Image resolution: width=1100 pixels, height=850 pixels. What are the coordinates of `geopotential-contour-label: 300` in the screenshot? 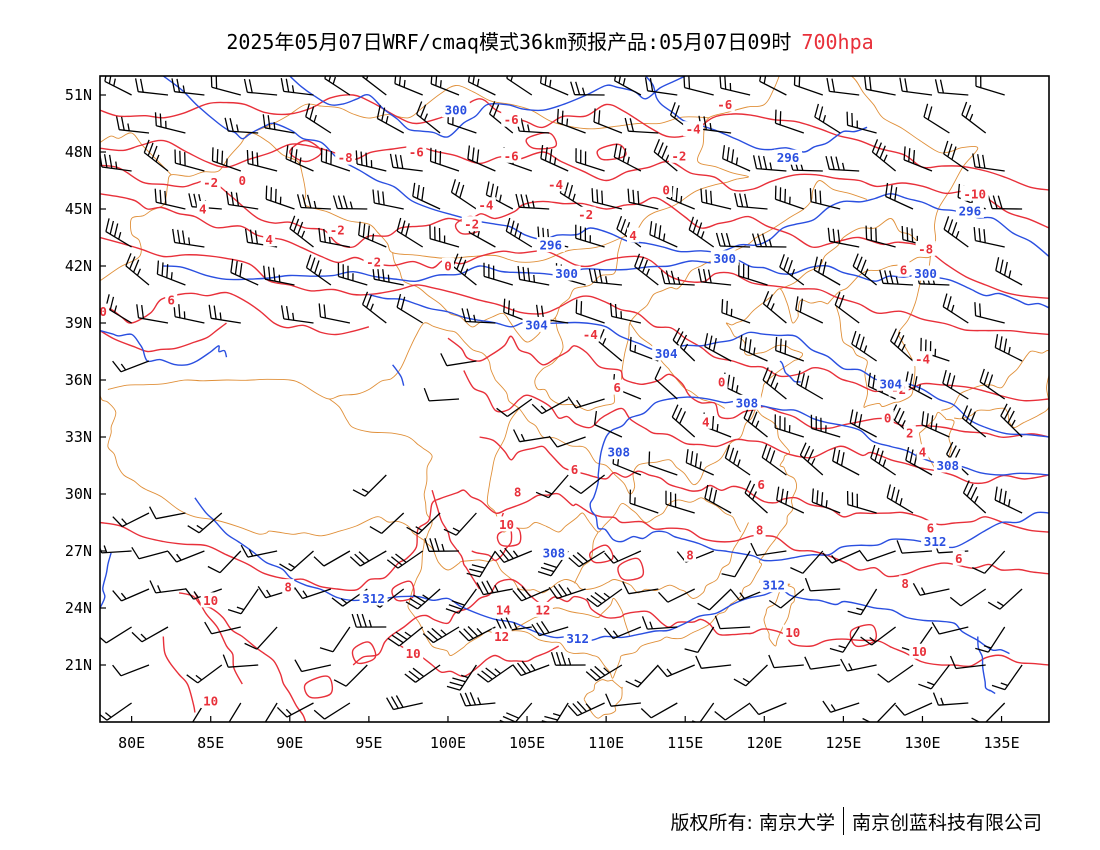 It's located at (456, 110).